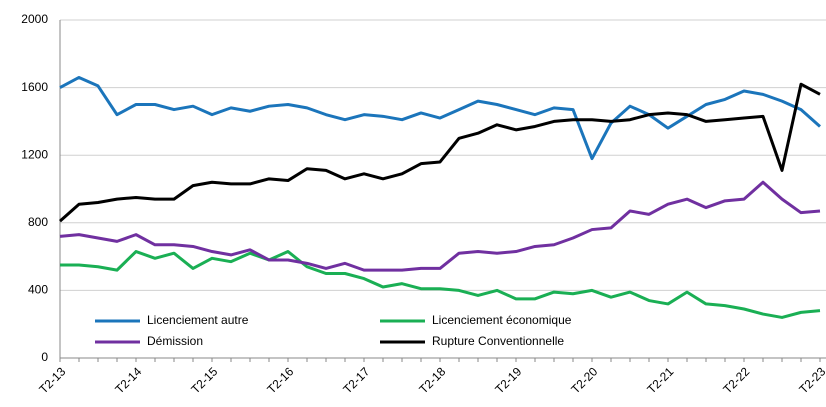 The width and height of the screenshot is (826, 407). I want to click on x-tick-label: T2-14, so click(128, 380).